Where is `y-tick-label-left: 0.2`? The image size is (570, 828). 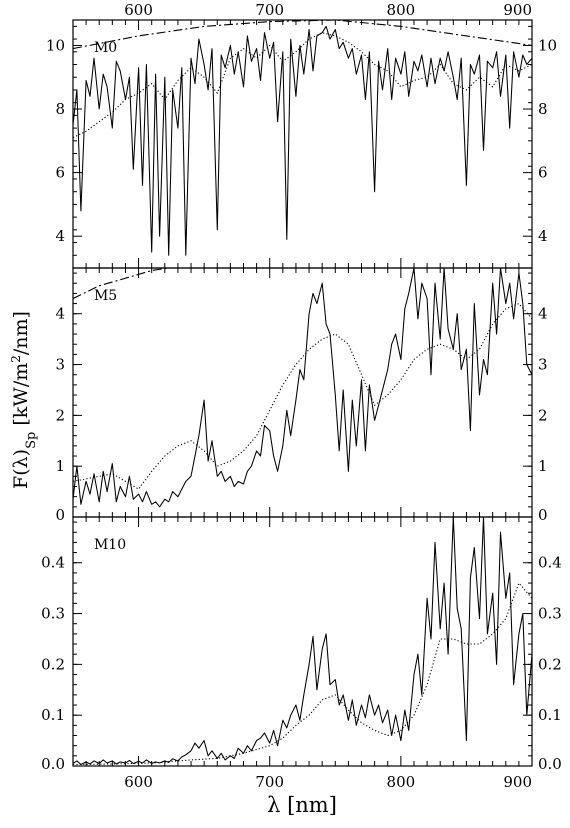
y-tick-label-left: 0.2 is located at coordinates (53, 664).